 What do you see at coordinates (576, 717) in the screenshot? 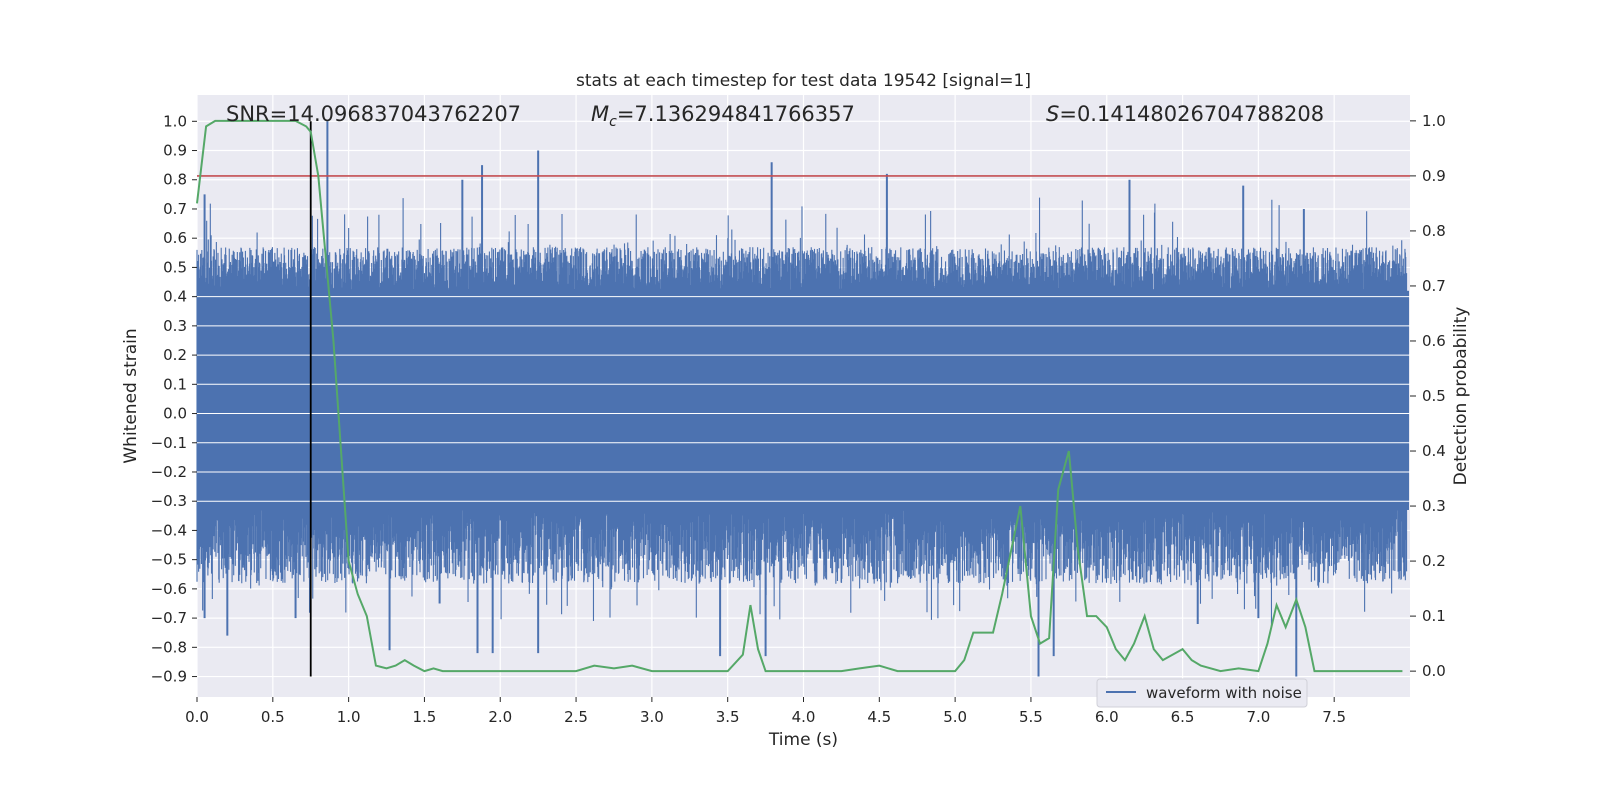
I see `x-tick-label: 2.5` at bounding box center [576, 717].